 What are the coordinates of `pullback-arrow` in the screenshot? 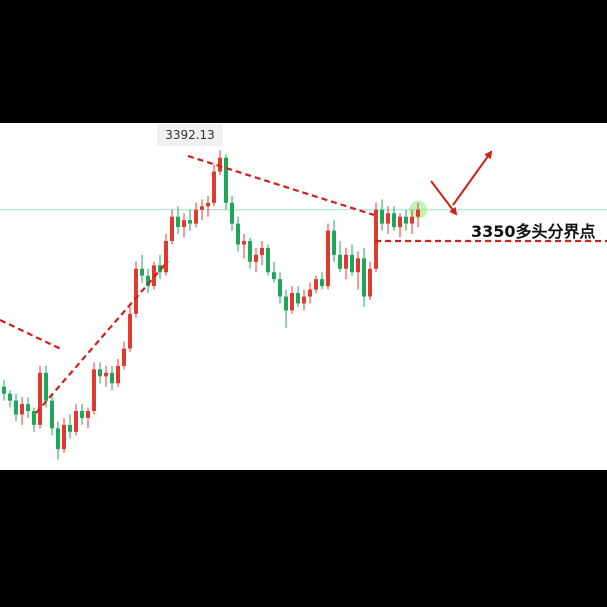 It's located at (444, 198).